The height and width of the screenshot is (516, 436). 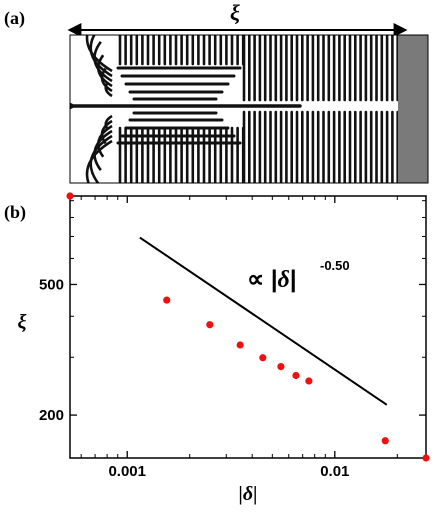 I want to click on y-tick-label: 500, so click(x=51, y=284).